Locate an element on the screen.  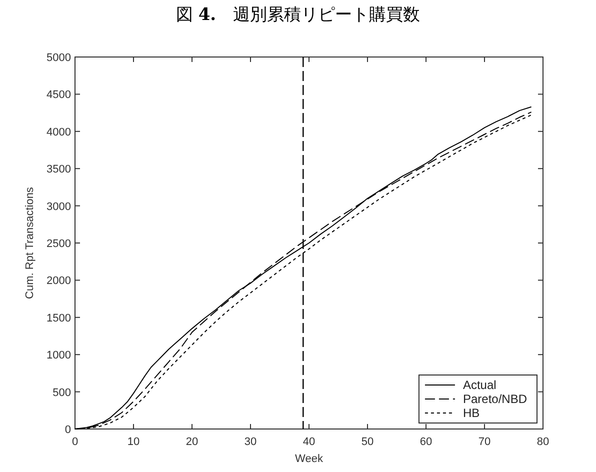
y-axis-title: Cum. Rpt Transactions is located at coordinates (30, 242).